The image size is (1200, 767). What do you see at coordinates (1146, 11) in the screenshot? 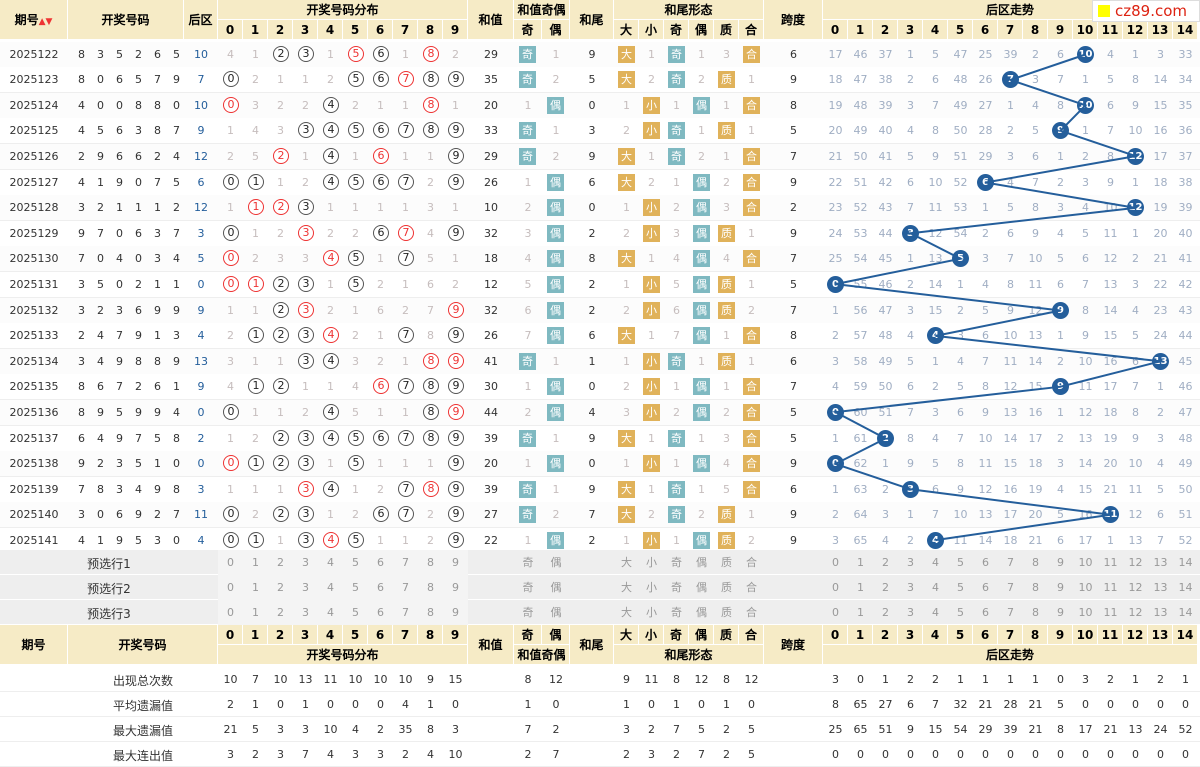
I see `site-logo: cz89.com` at bounding box center [1146, 11].